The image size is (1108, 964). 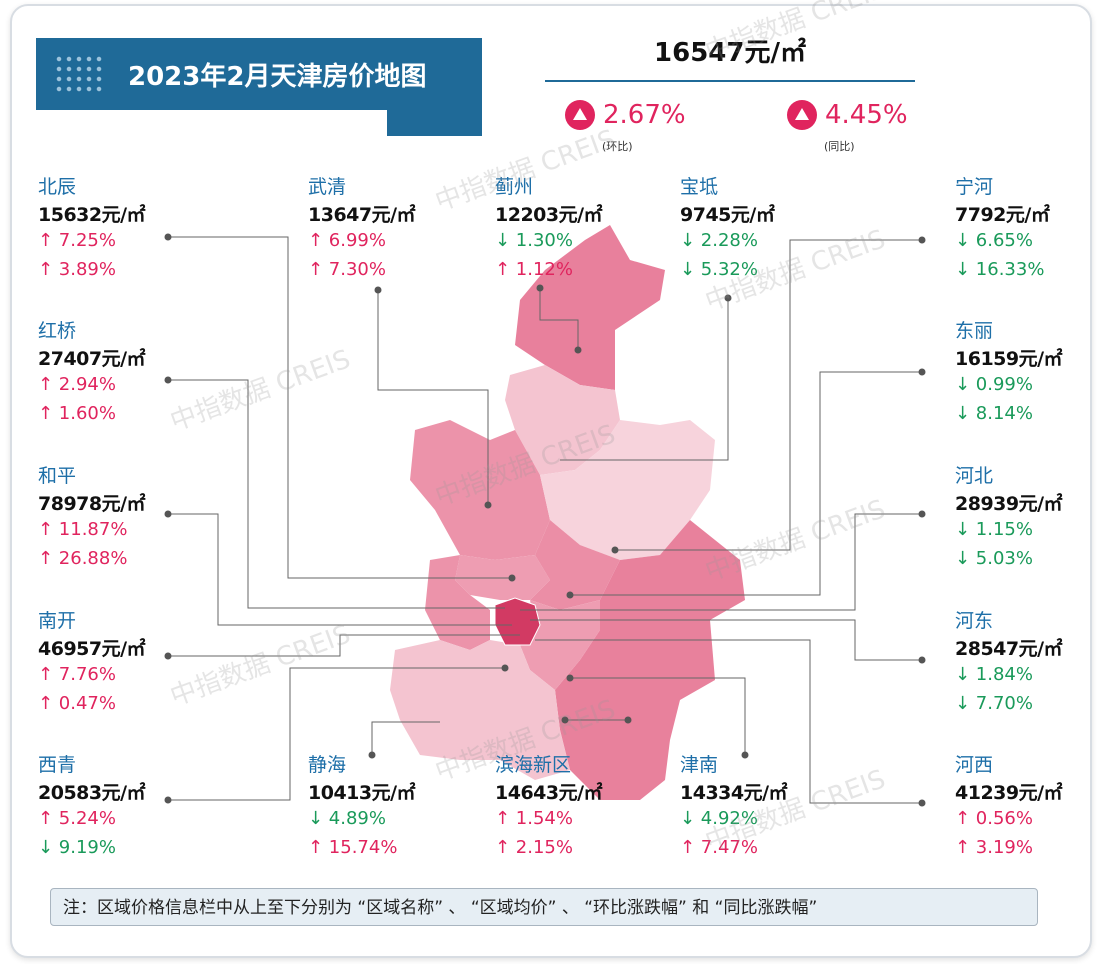 What do you see at coordinates (57, 765) in the screenshot?
I see `district-name: 西青` at bounding box center [57, 765].